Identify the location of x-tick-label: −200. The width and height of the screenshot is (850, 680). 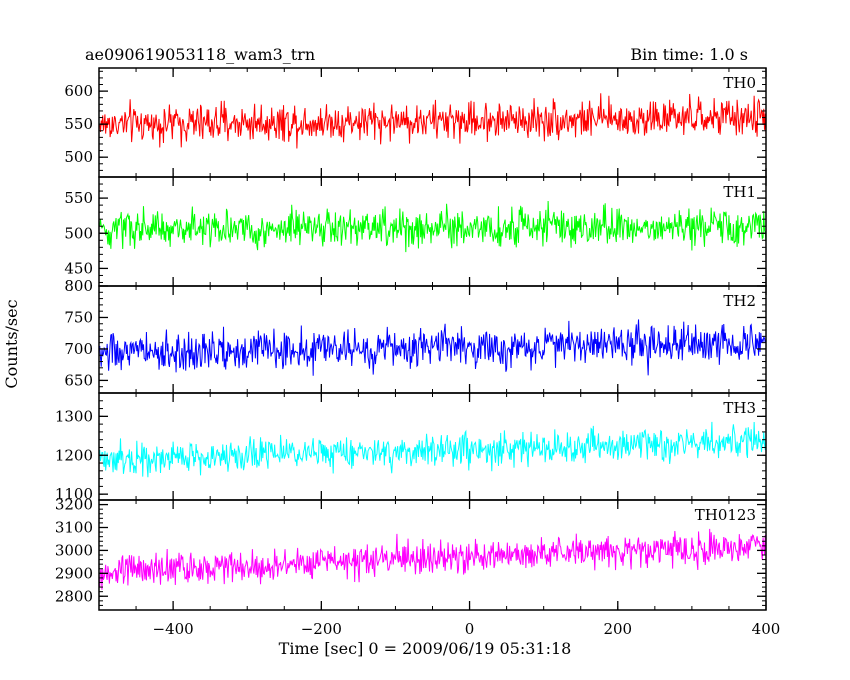
(321, 629).